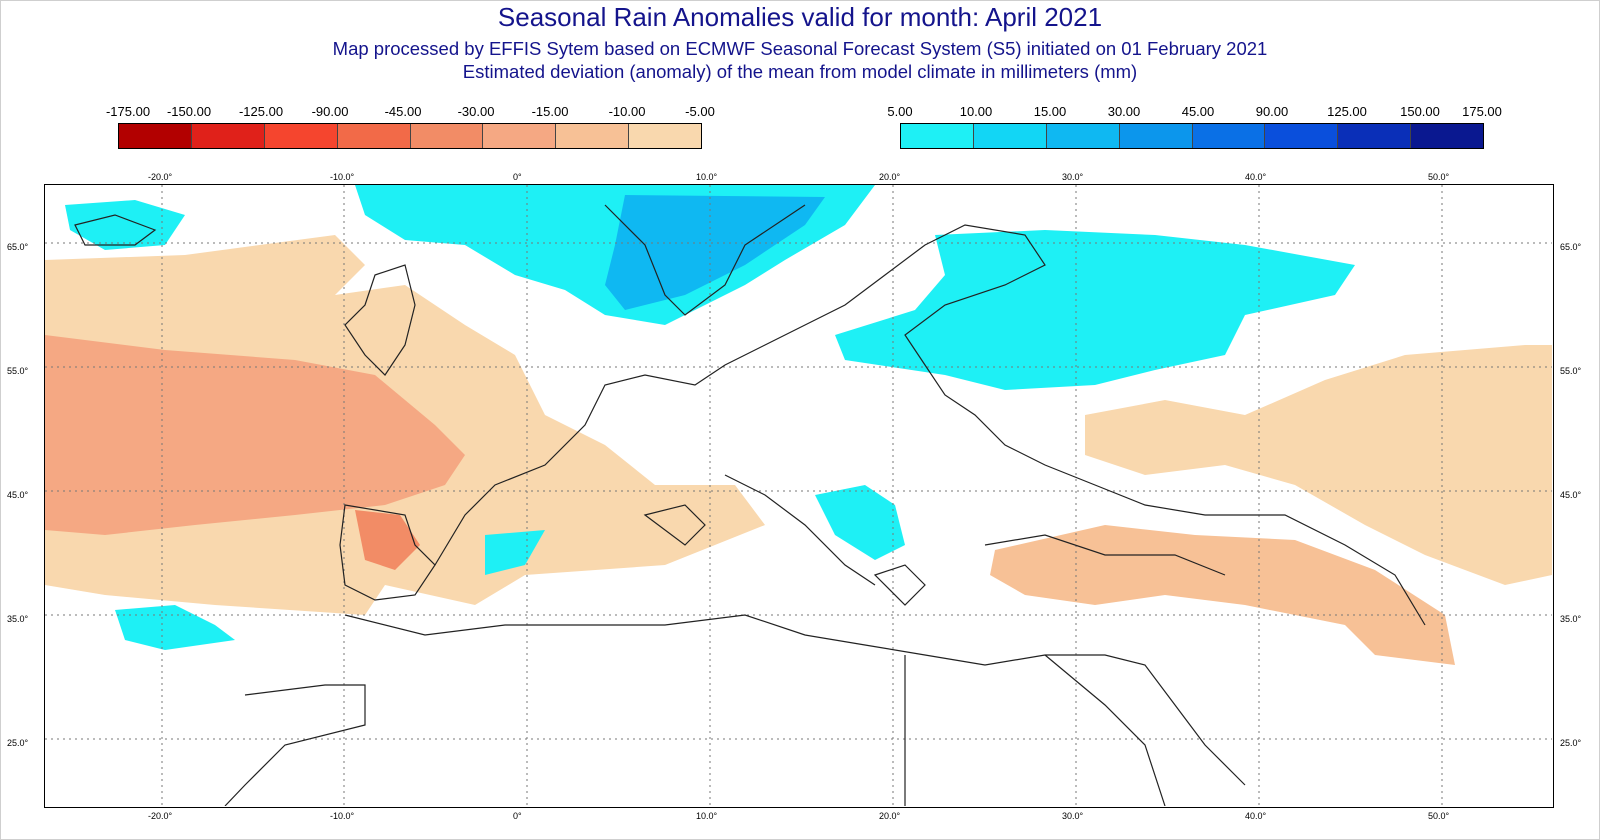  What do you see at coordinates (700, 111) in the screenshot?
I see `legend-dry-label: -5.00` at bounding box center [700, 111].